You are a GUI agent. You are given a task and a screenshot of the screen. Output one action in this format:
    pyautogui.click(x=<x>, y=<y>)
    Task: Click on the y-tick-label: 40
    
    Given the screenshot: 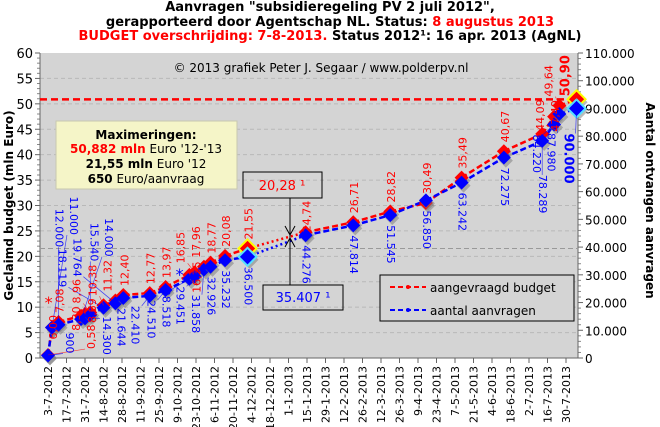 What is the action you would take?
    pyautogui.click(x=24, y=156)
    